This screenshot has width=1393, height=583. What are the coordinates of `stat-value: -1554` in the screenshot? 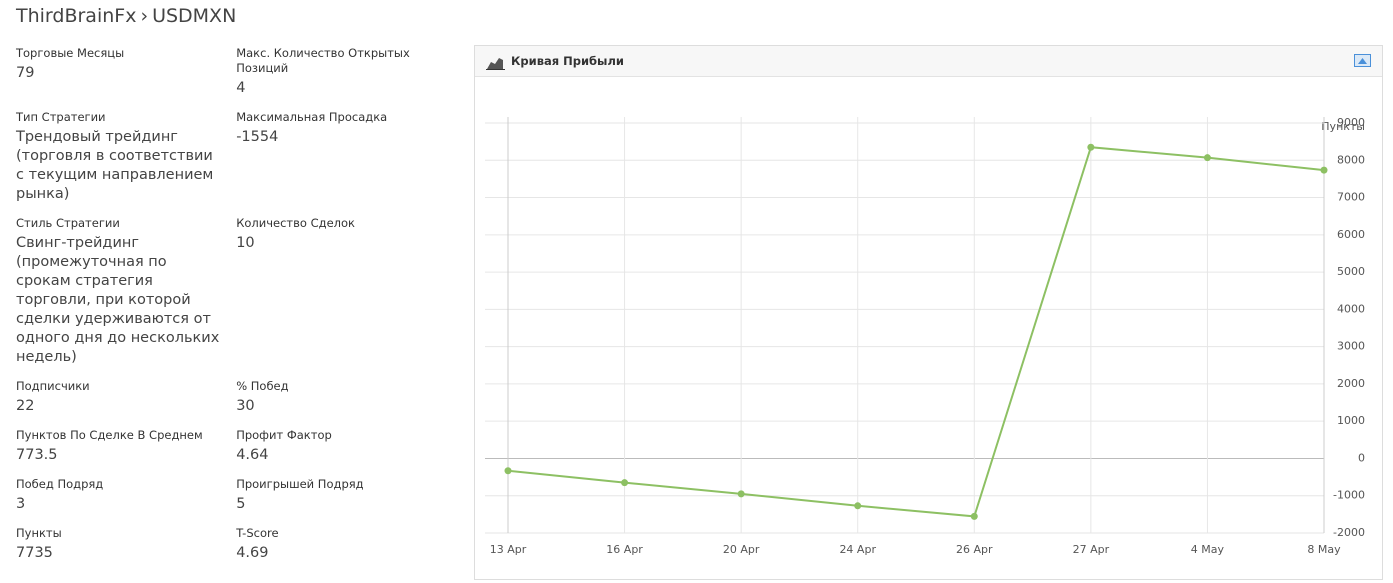 It's located at (257, 137).